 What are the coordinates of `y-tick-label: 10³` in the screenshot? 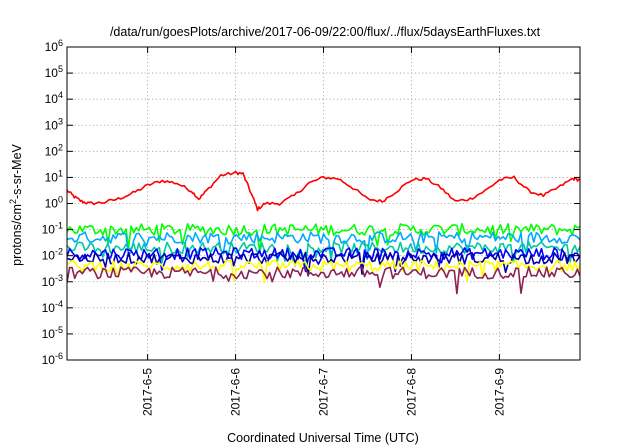 It's located at (54, 124).